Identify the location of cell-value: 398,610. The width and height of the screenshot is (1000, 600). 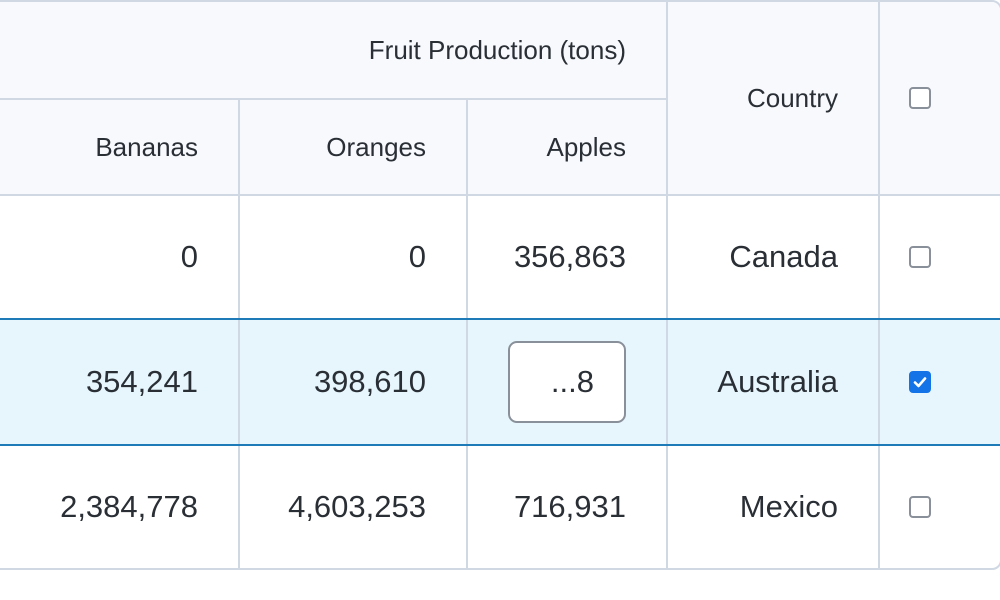
(369, 381).